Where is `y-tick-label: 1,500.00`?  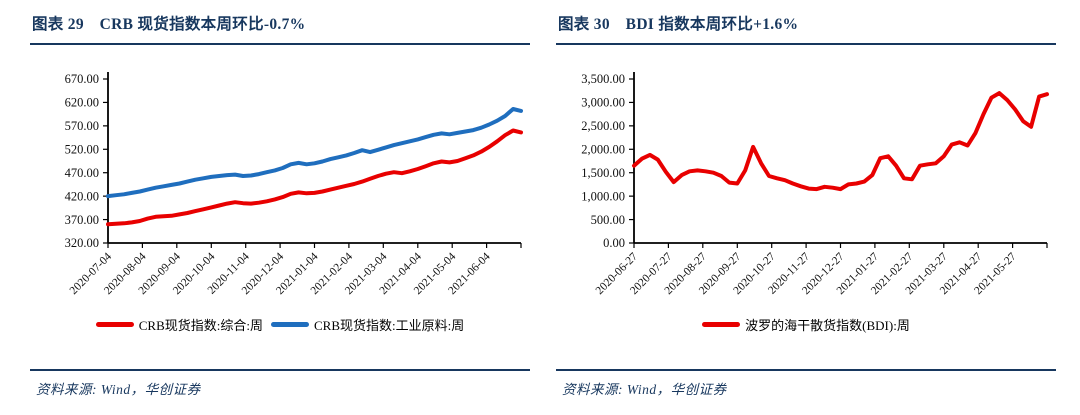
y-tick-label: 1,500.00 is located at coordinates (603, 173).